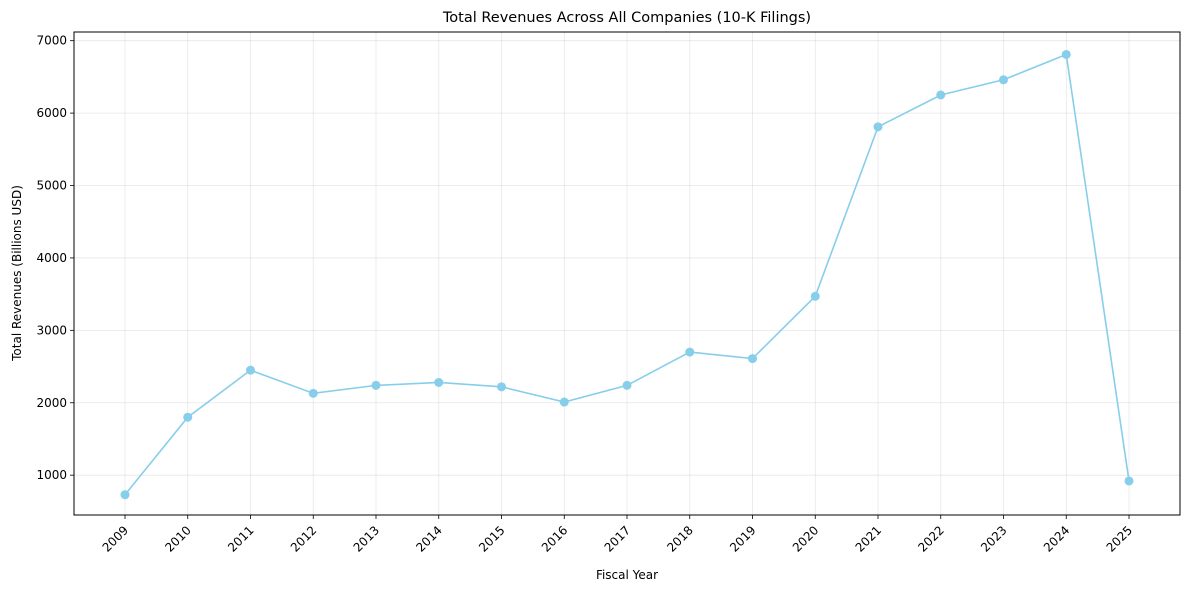  Describe the element at coordinates (51, 403) in the screenshot. I see `y-tick-label: 2000` at that location.